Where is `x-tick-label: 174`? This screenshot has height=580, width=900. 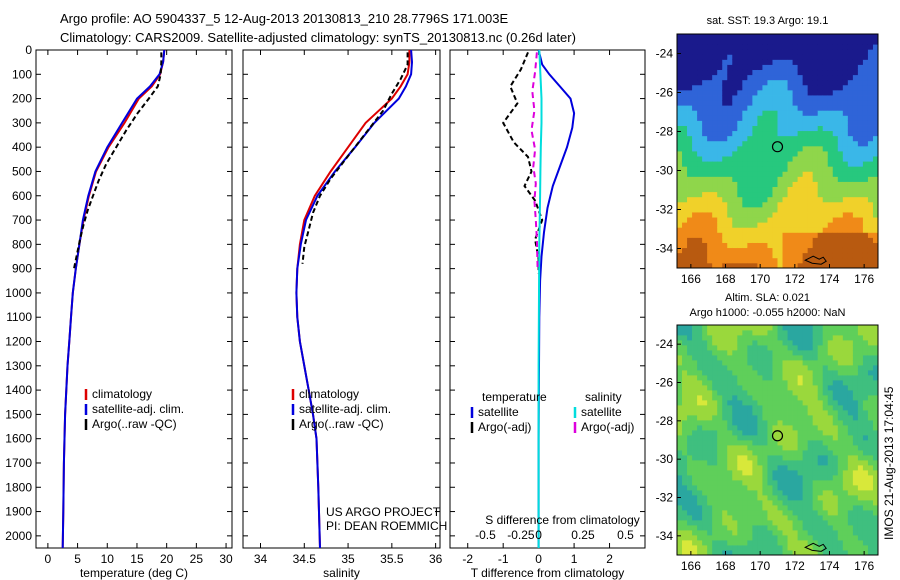 x-tick-label: 174 is located at coordinates (829, 279).